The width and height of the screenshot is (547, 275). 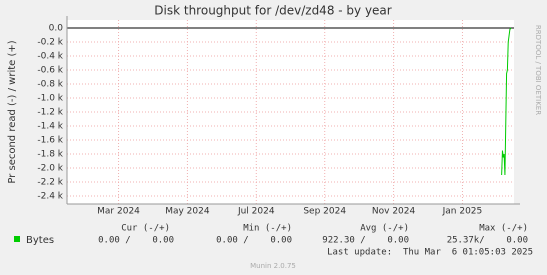 What do you see at coordinates (50, 197) in the screenshot?
I see `y-tick-label: -2.4 k` at bounding box center [50, 197].